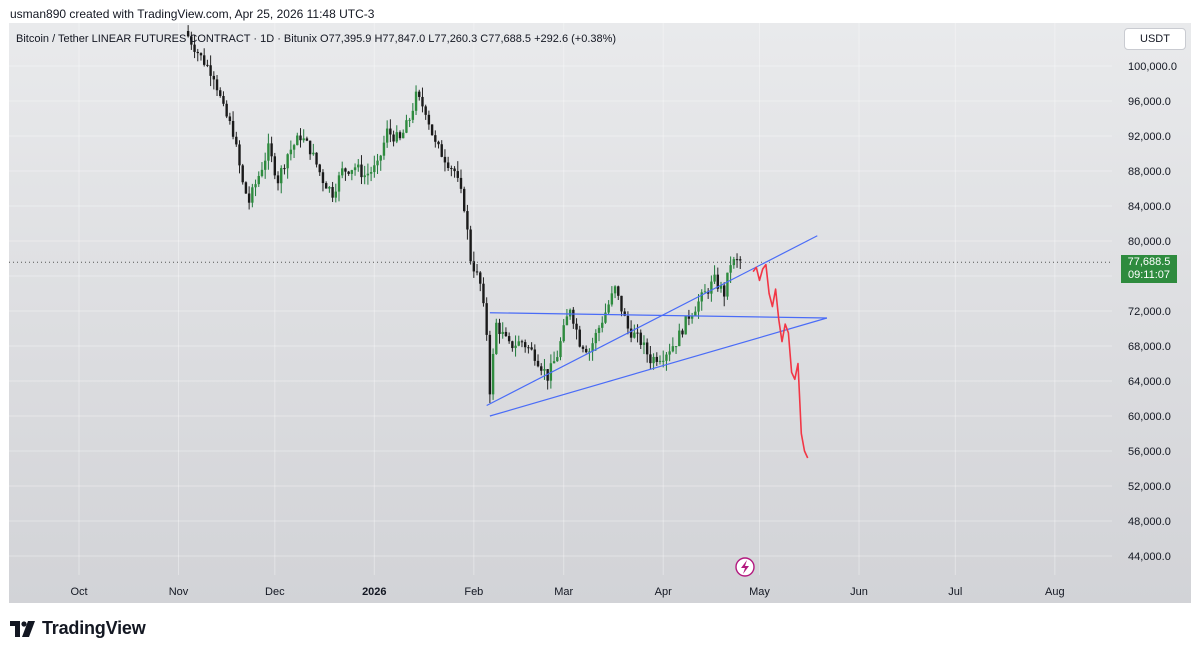  I want to click on y-tick-label: 48,000.0, so click(1149, 522).